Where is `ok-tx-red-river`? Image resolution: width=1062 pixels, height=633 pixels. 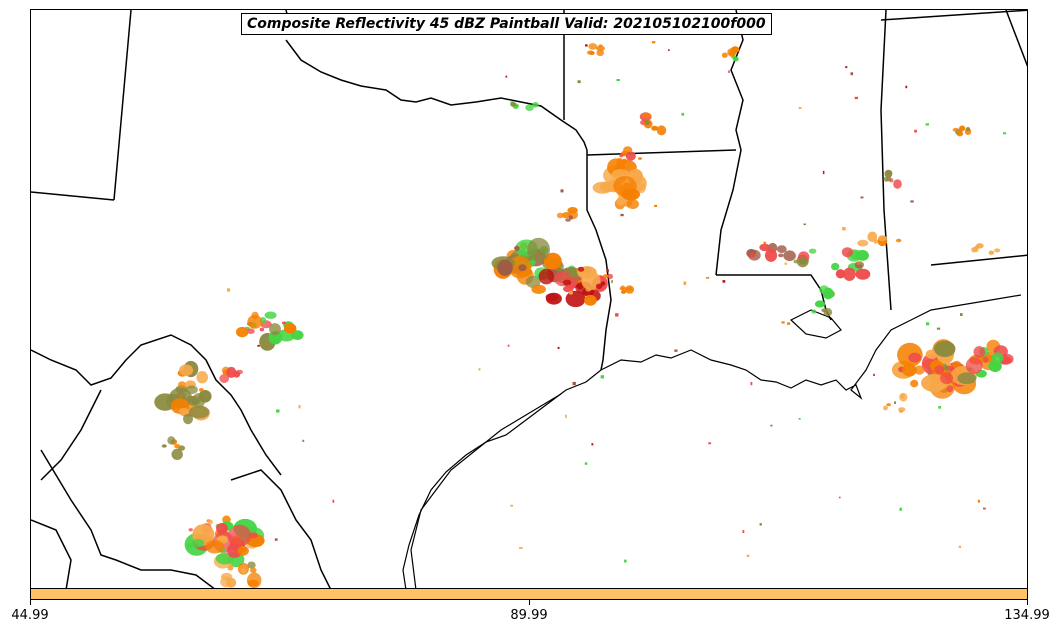 ok-tx-red-river is located at coordinates (436, 95).